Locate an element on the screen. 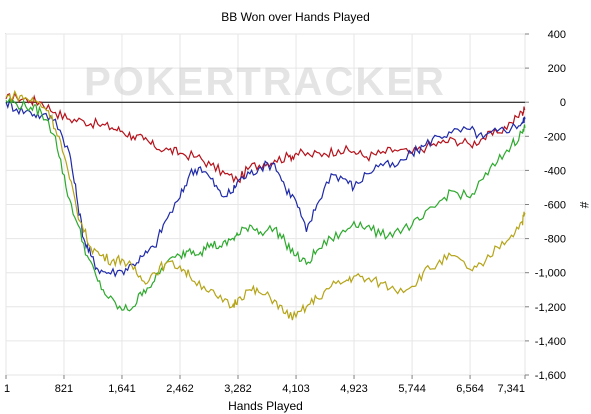 This screenshot has height=414, width=591. x-tick-label-1: 821 is located at coordinates (64, 389).